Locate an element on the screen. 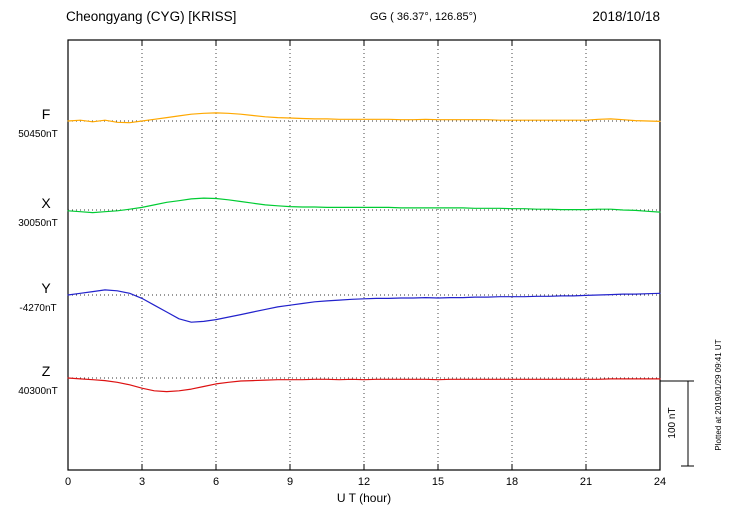 Image resolution: width=730 pixels, height=520 pixels. scale-bar is located at coordinates (677, 423).